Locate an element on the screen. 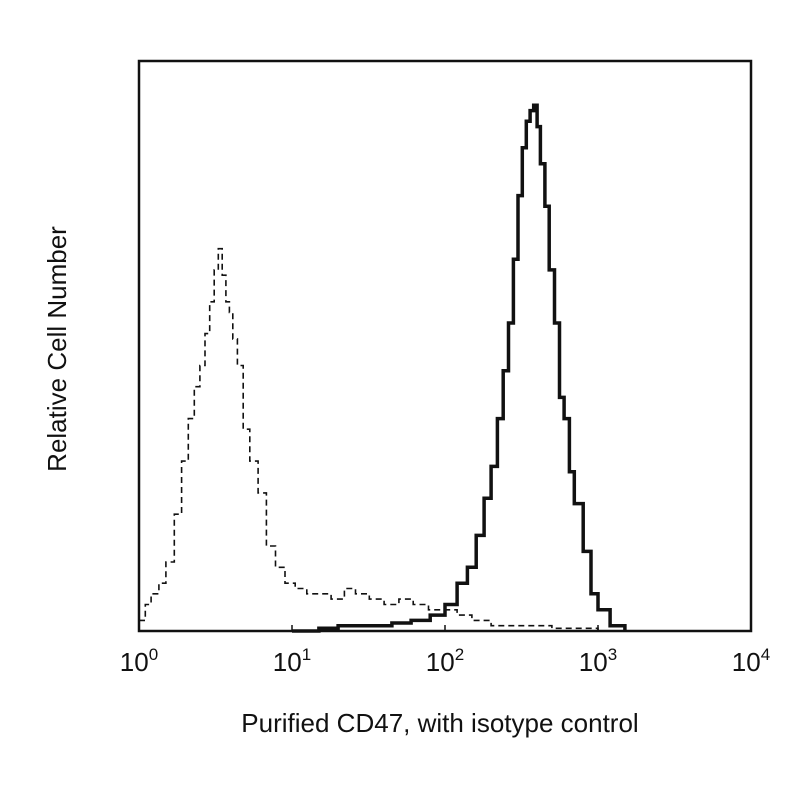 This screenshot has height=800, width=800. x-tick-label: 10⁰ is located at coordinates (139, 661).